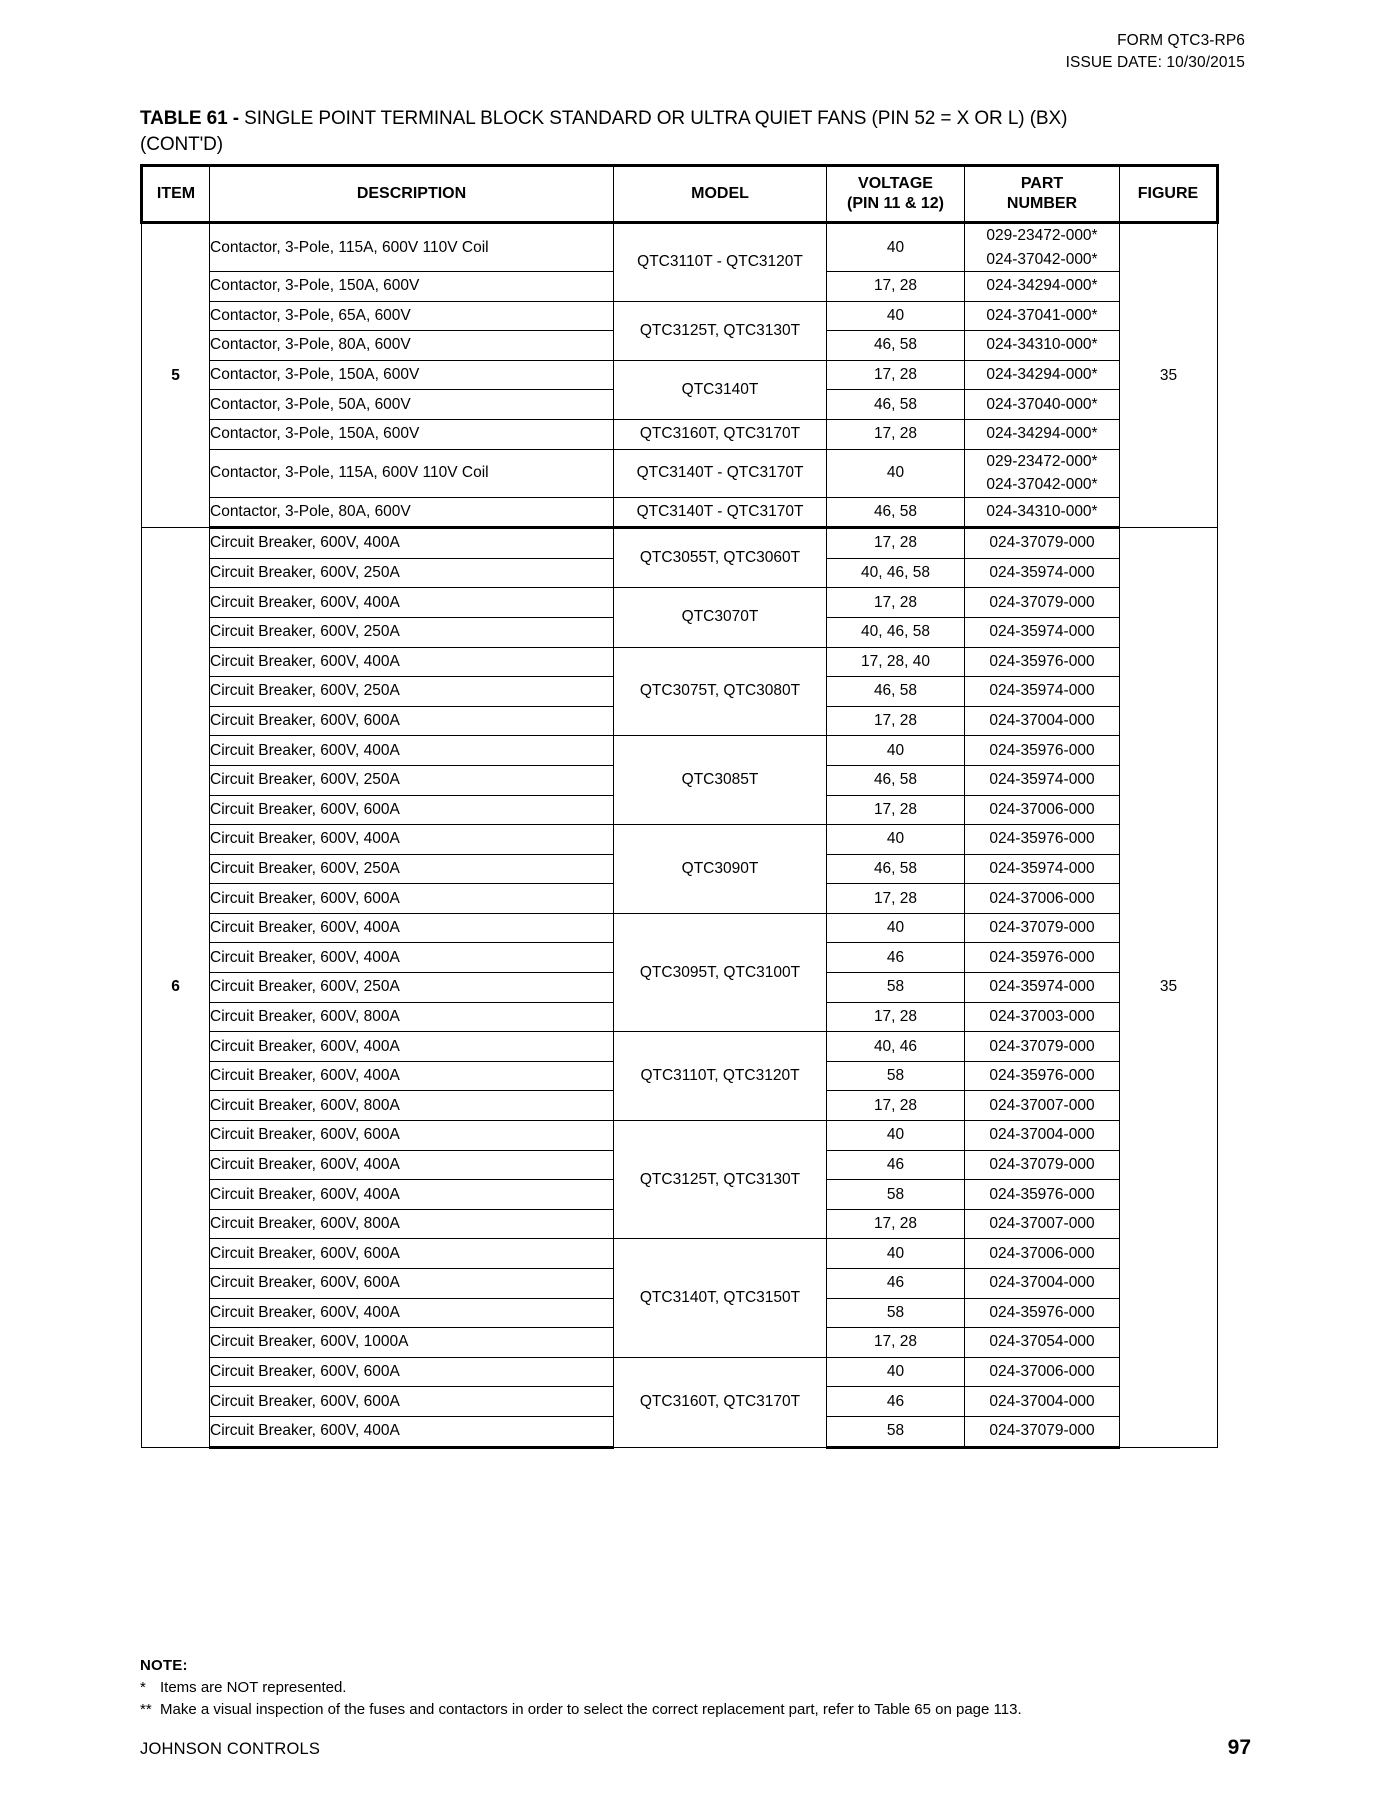 Image resolution: width=1391 pixels, height=1800 pixels. Describe the element at coordinates (895, 513) in the screenshot. I see `cell-voltage: 46, 58` at that location.